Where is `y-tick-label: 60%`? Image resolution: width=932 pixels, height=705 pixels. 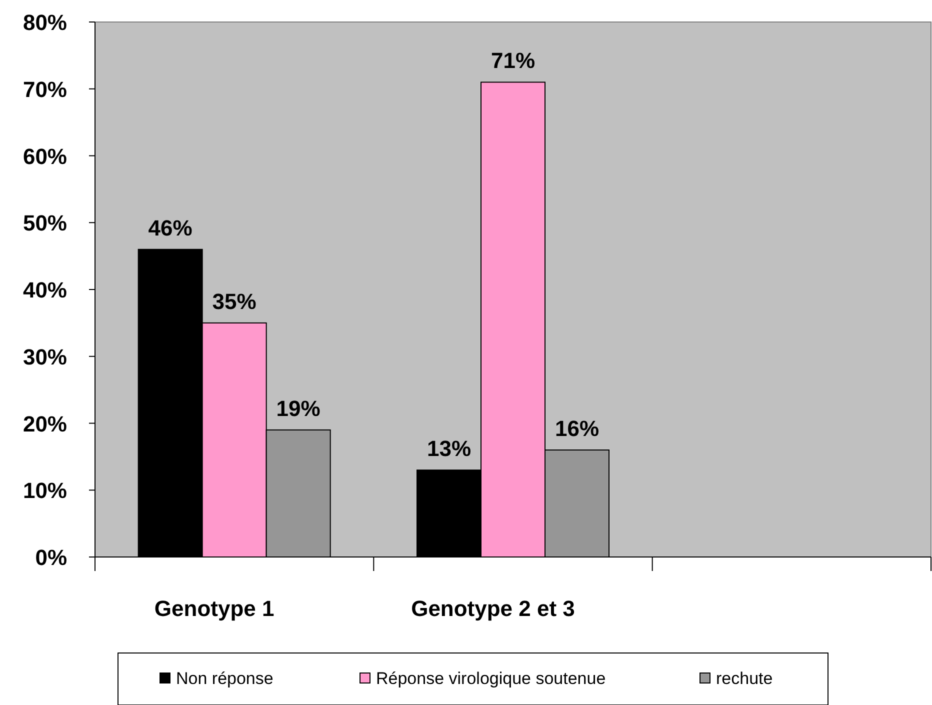 y-tick-label: 60% is located at coordinates (44, 156).